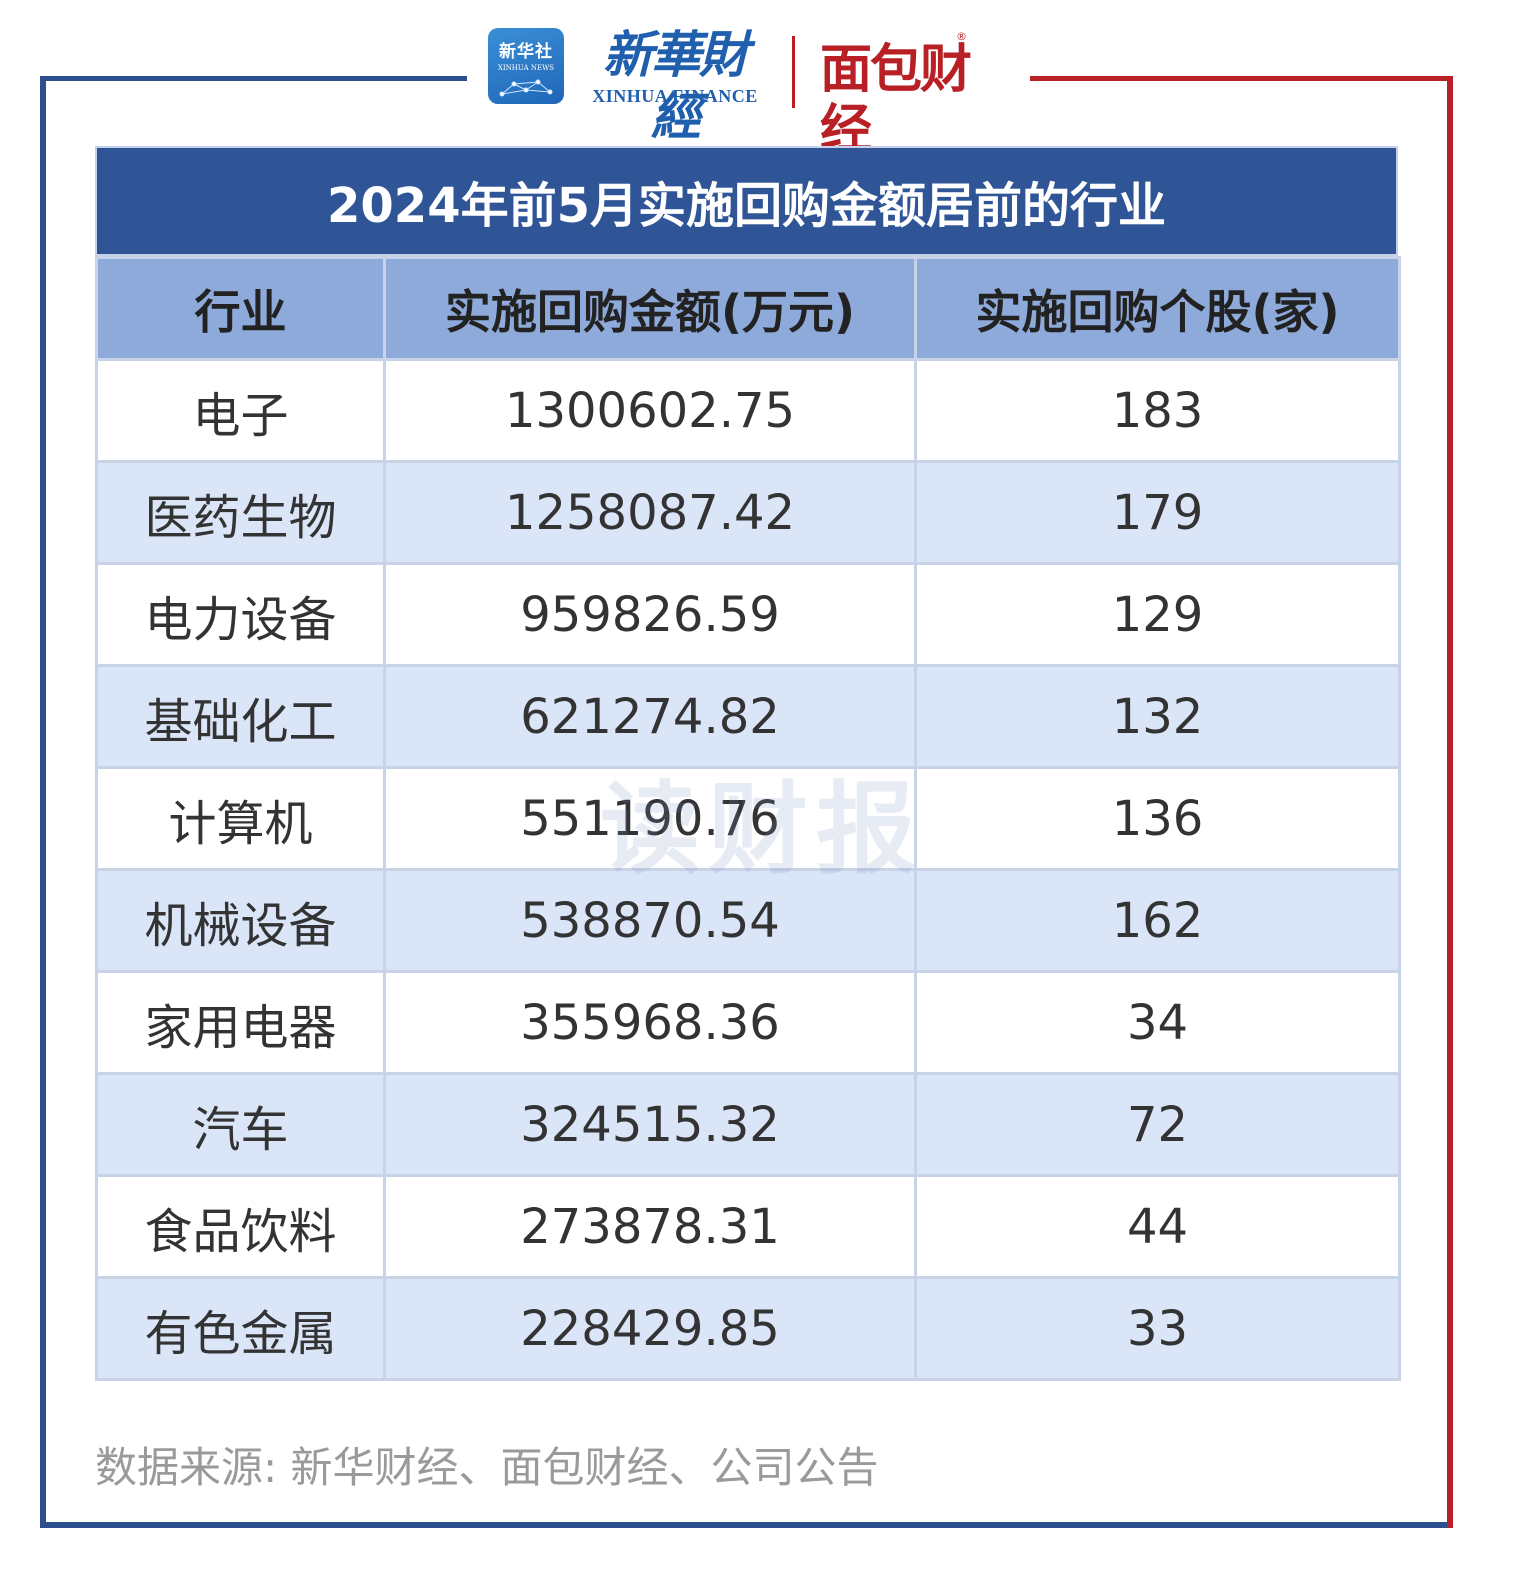 Image resolution: width=1516 pixels, height=1592 pixels. I want to click on industry-cell: 电子, so click(240, 410).